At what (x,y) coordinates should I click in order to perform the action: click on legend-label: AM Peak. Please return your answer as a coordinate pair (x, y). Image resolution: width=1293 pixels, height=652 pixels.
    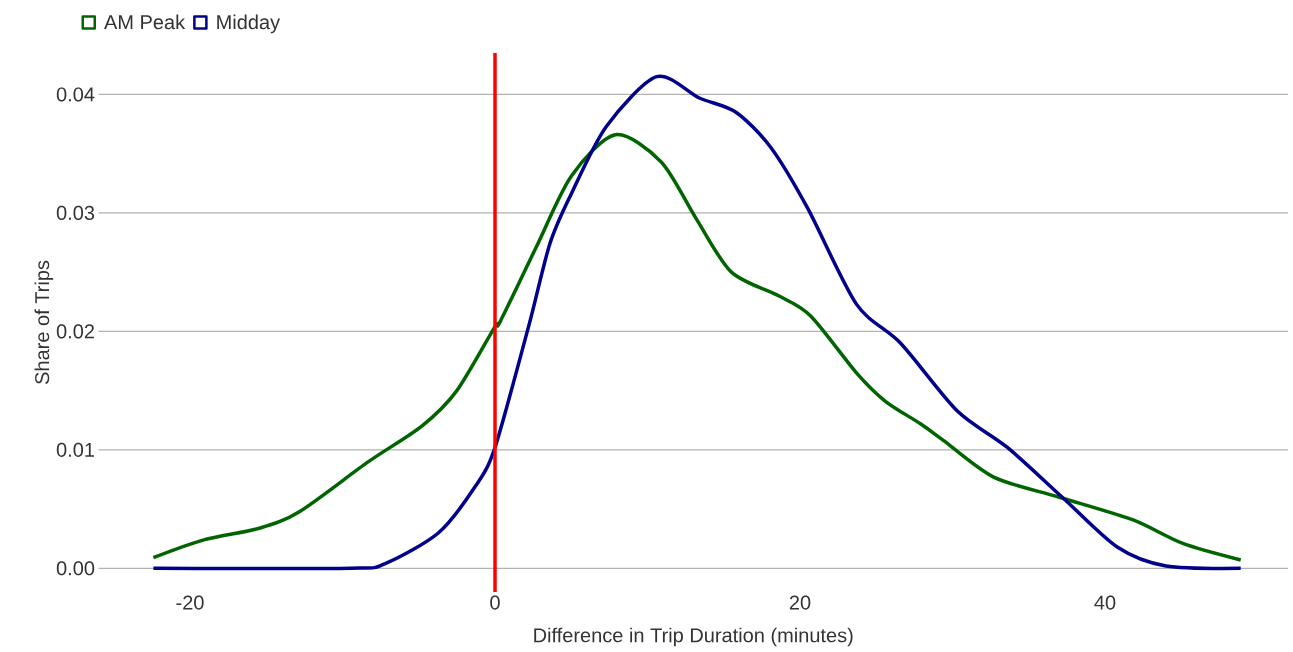
    Looking at the image, I should click on (145, 22).